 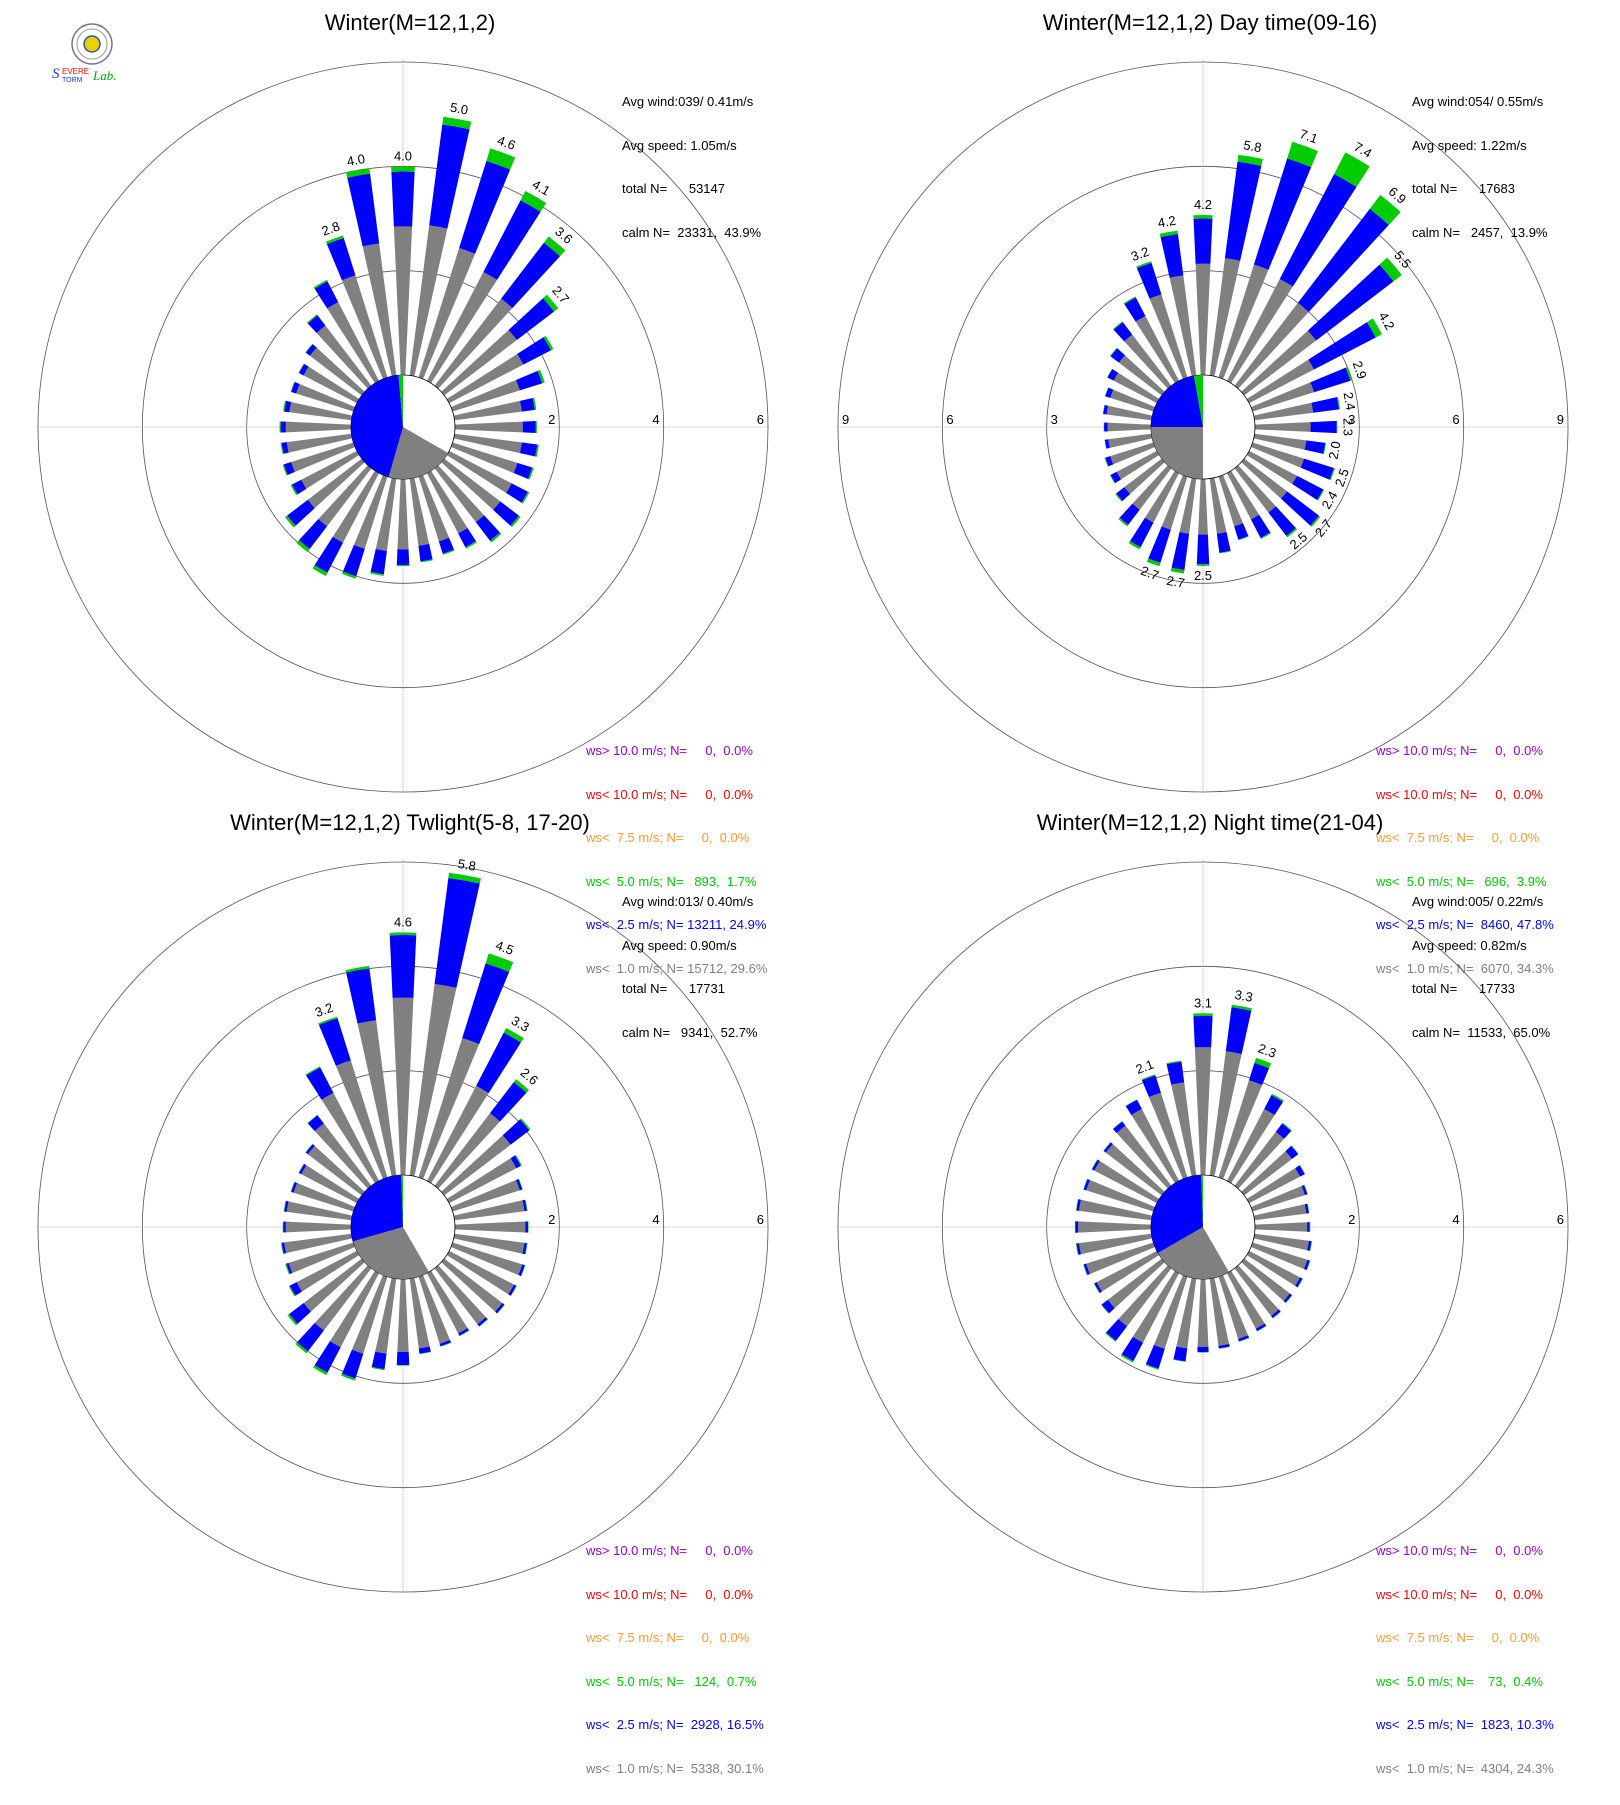 I want to click on bar-value-label: 2.0, so click(x=1335, y=450).